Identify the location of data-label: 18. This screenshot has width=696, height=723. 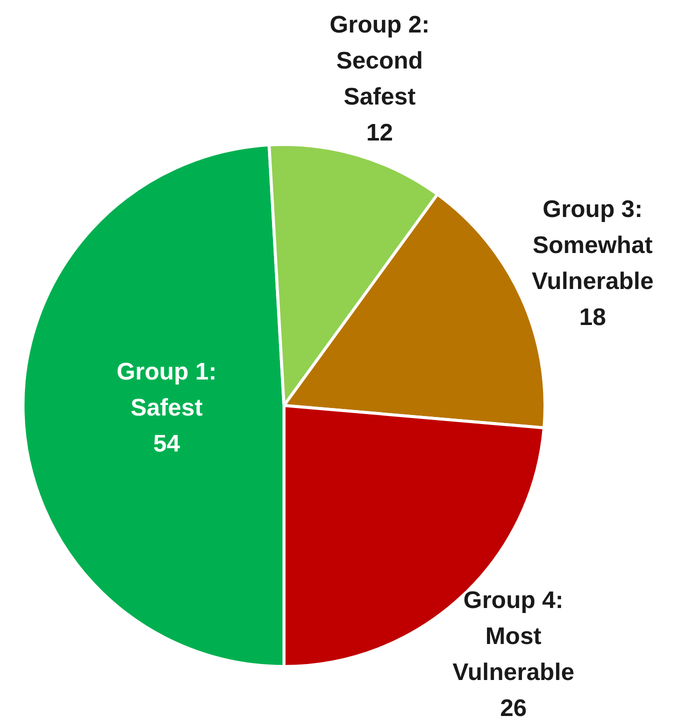
(592, 318).